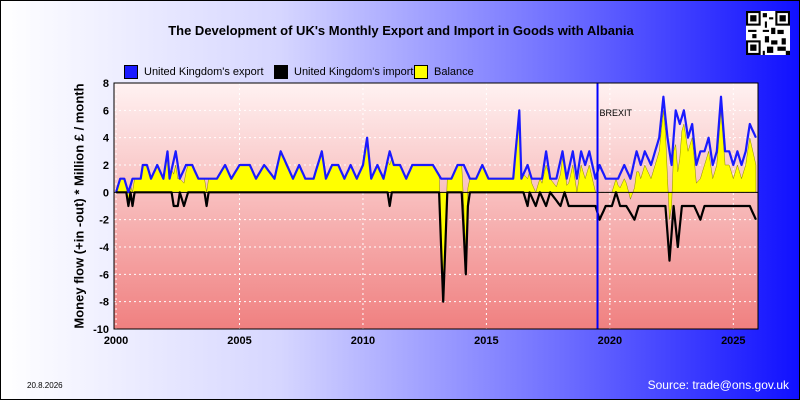  I want to click on annotation-layer: BREXIT, so click(614, 206).